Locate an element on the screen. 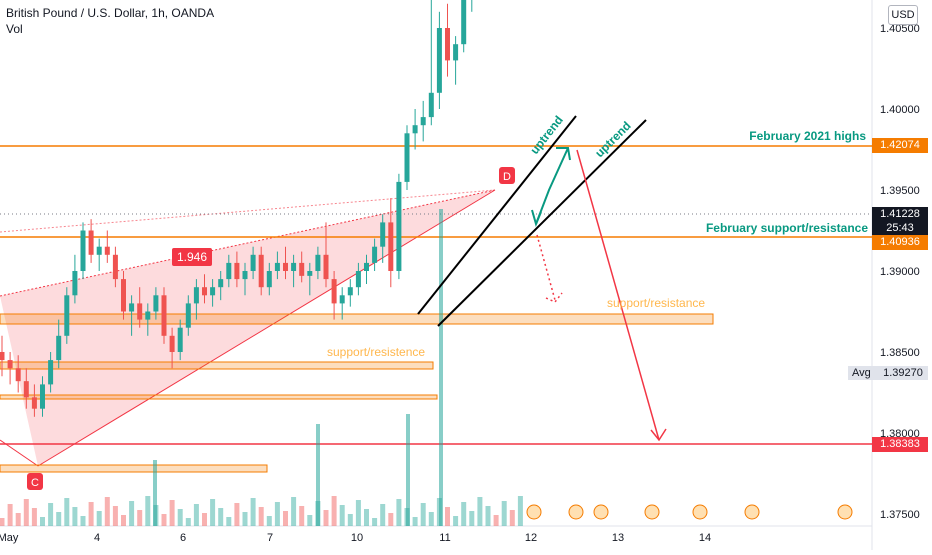 The width and height of the screenshot is (932, 555). ratio-badge is located at coordinates (192, 257).